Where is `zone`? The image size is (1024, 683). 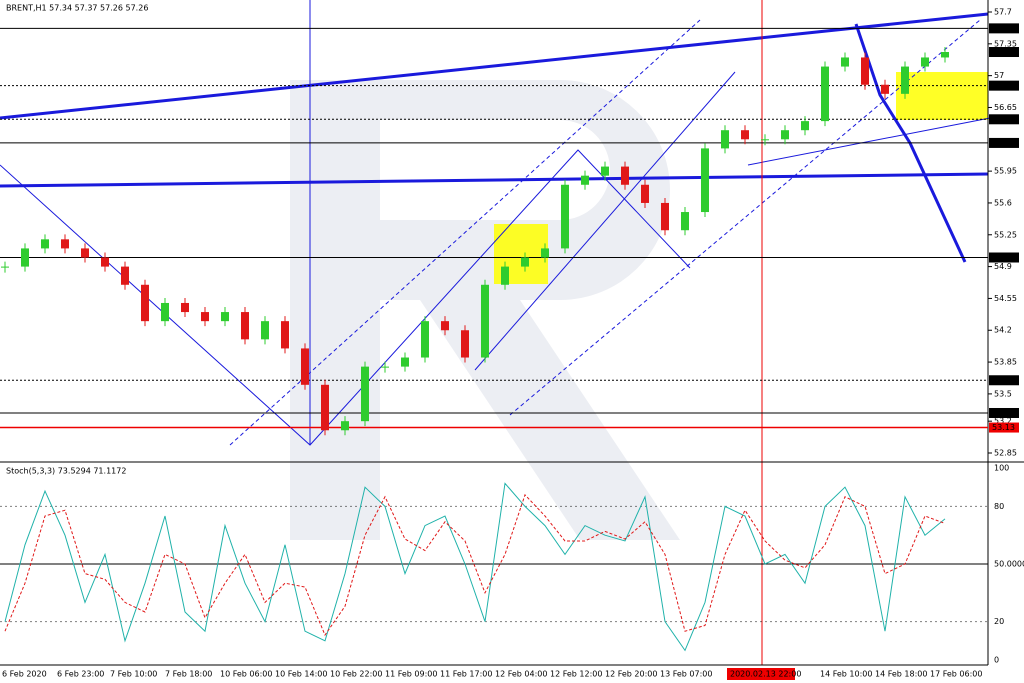 zone is located at coordinates (942, 96).